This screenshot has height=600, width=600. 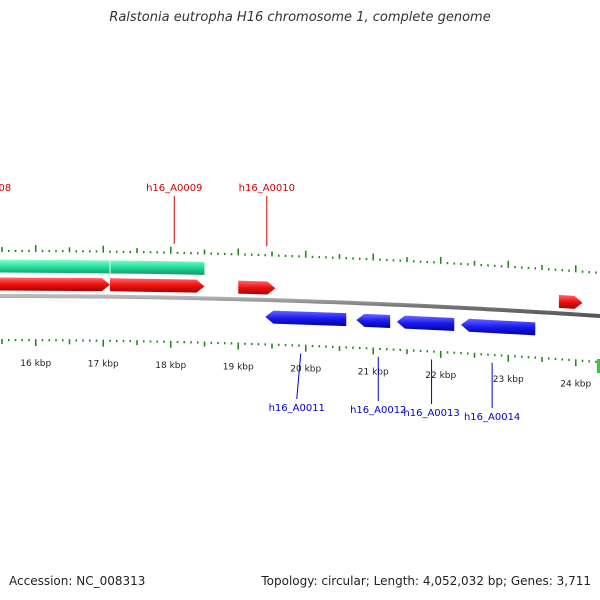 I want to click on gene-label-h16_A0012: h16_A0012, so click(x=378, y=410).